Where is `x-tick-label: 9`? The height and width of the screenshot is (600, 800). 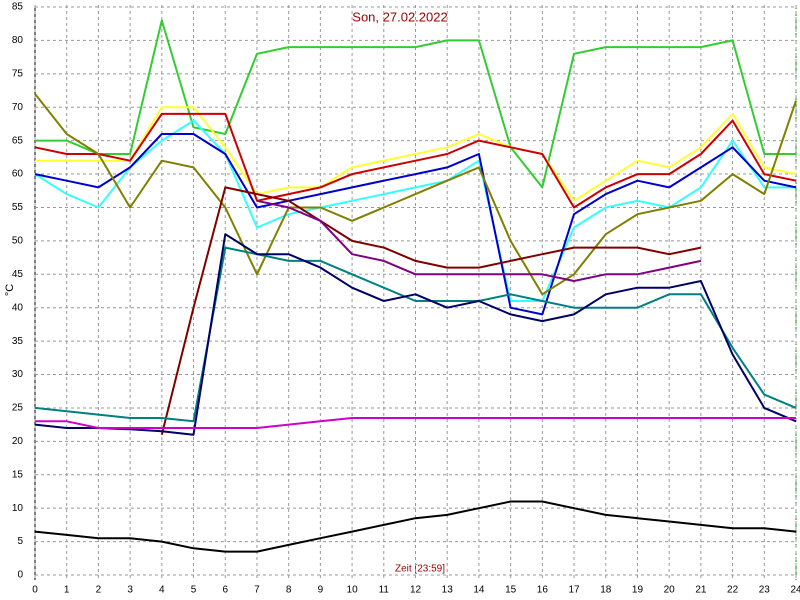
x-tick-label: 9 is located at coordinates (321, 590).